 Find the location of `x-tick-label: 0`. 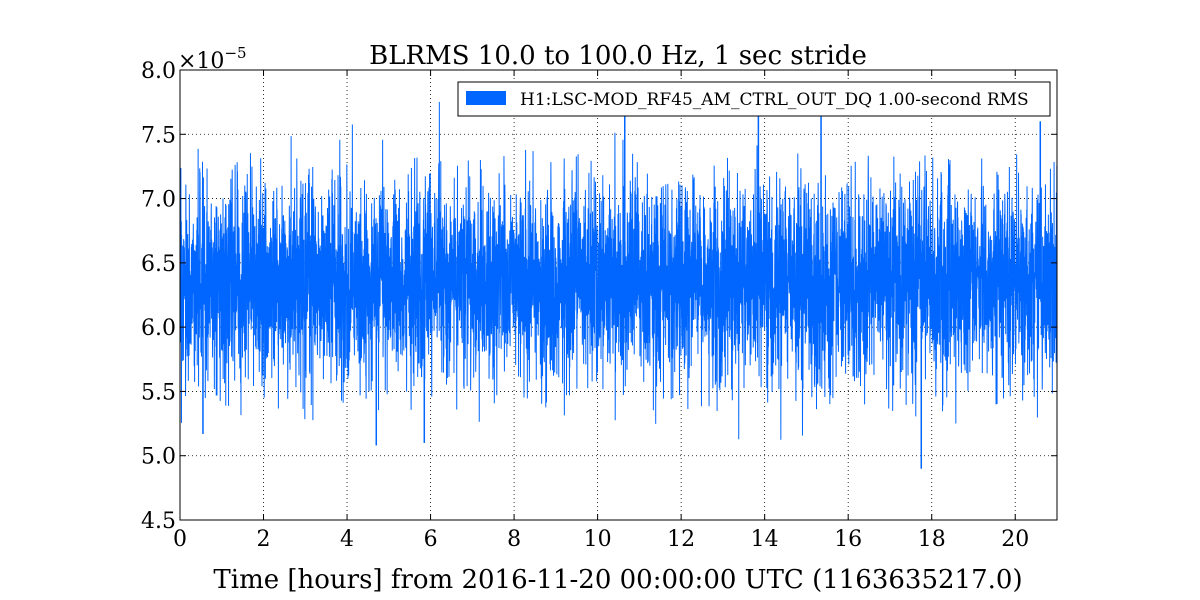

x-tick-label: 0 is located at coordinates (180, 539).